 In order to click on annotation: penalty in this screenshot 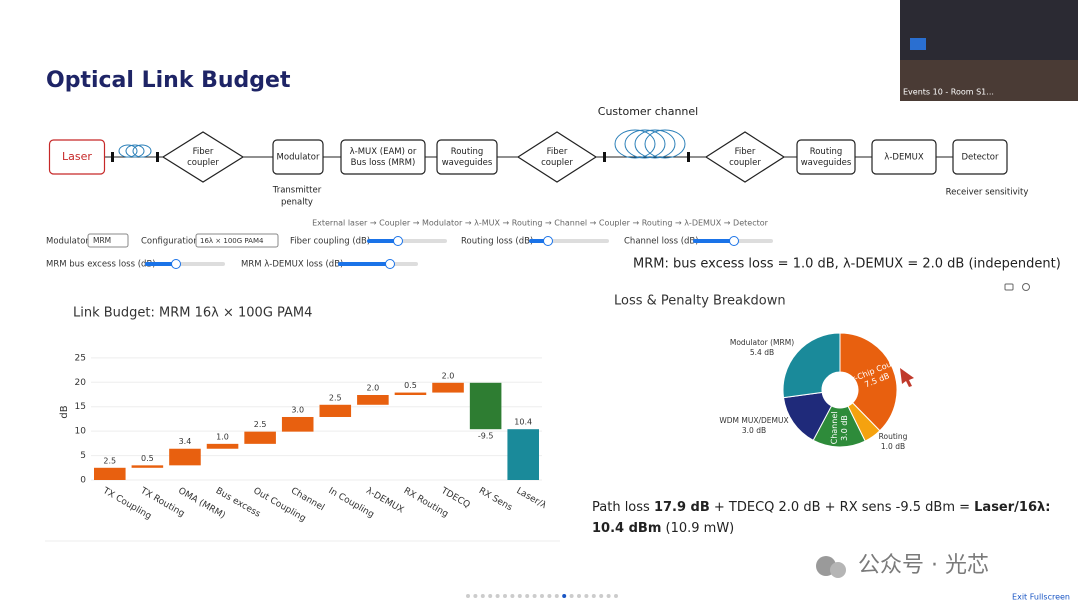, I will do `click(297, 203)`.